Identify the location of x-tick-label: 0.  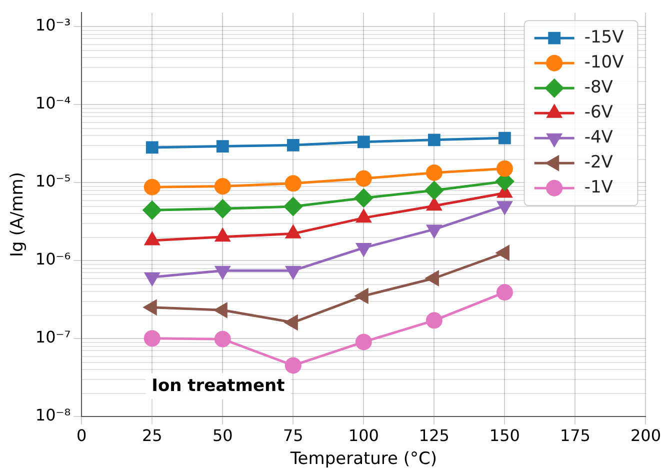
(81, 436).